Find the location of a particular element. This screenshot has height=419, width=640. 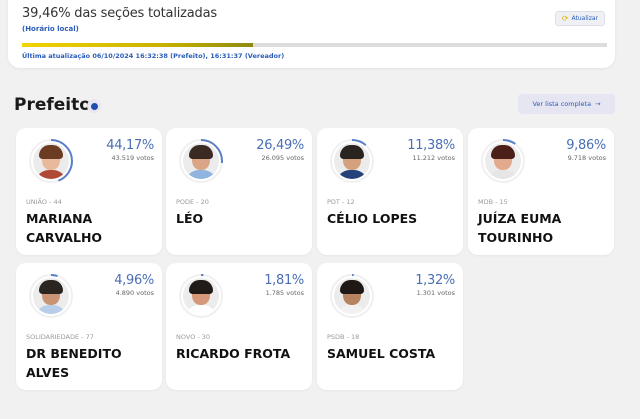

arrow-right-icon: → is located at coordinates (598, 104).